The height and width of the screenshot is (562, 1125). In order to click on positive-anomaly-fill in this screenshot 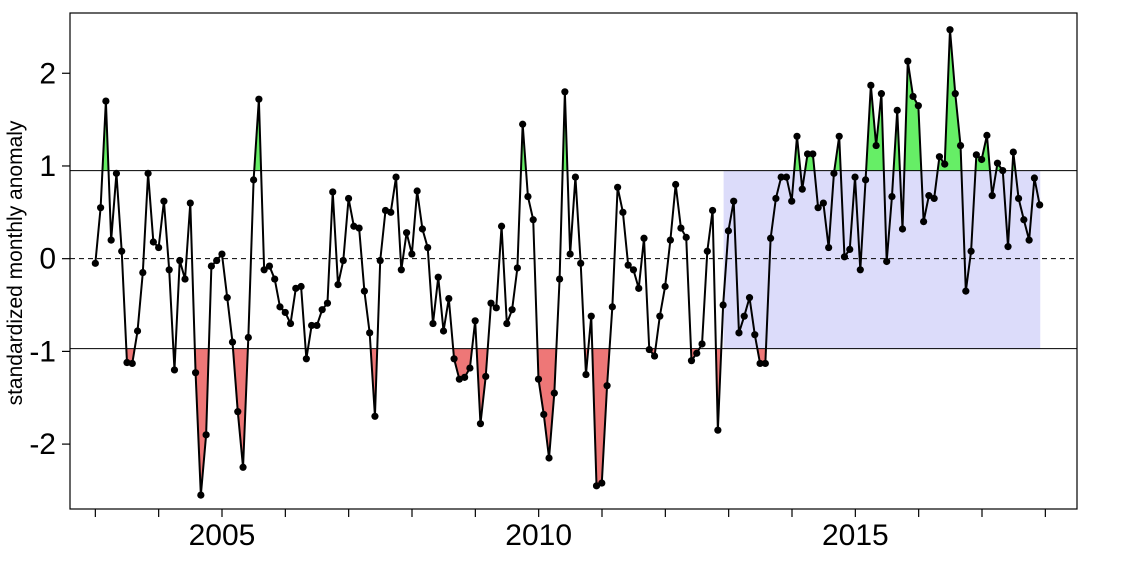, I will do `click(913, 116)`.